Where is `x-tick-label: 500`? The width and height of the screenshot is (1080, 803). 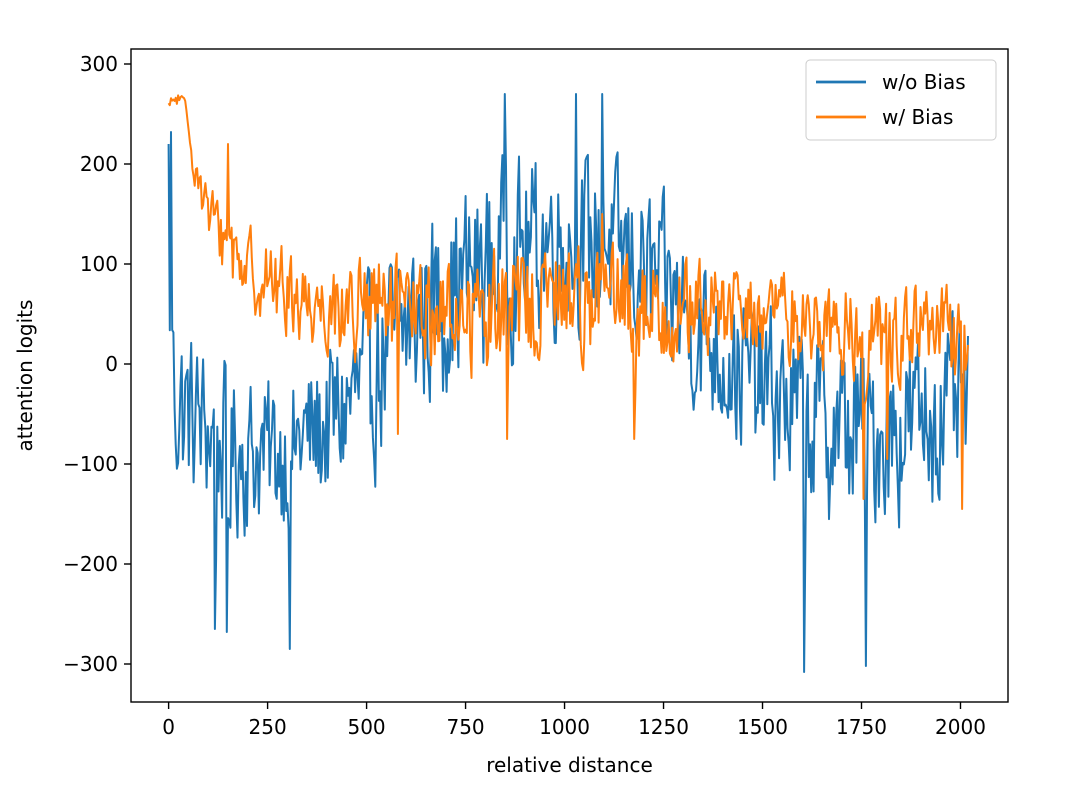
x-tick-label: 500 is located at coordinates (366, 727).